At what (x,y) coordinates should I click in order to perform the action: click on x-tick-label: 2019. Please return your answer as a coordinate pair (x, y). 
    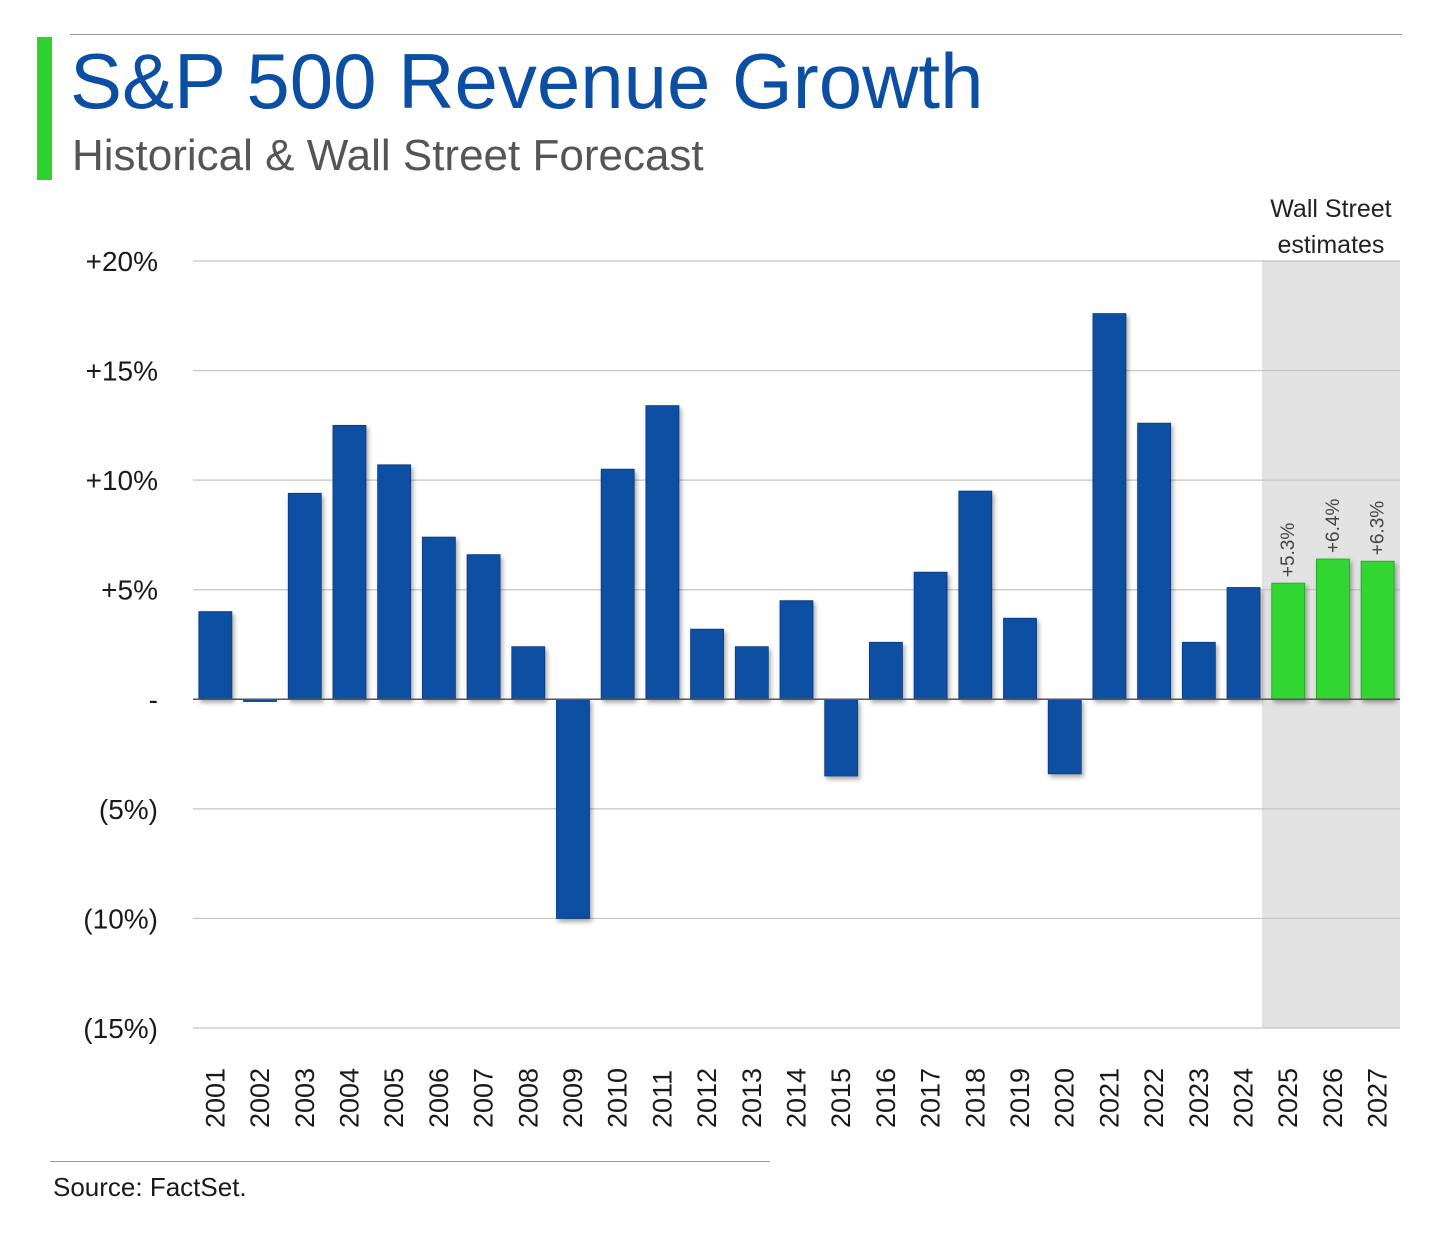
    Looking at the image, I should click on (1020, 1098).